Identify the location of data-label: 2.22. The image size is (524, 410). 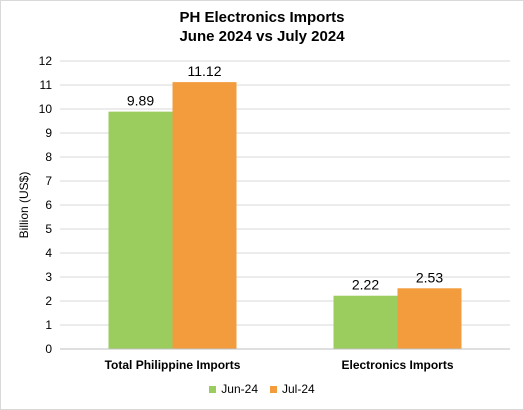
(365, 285).